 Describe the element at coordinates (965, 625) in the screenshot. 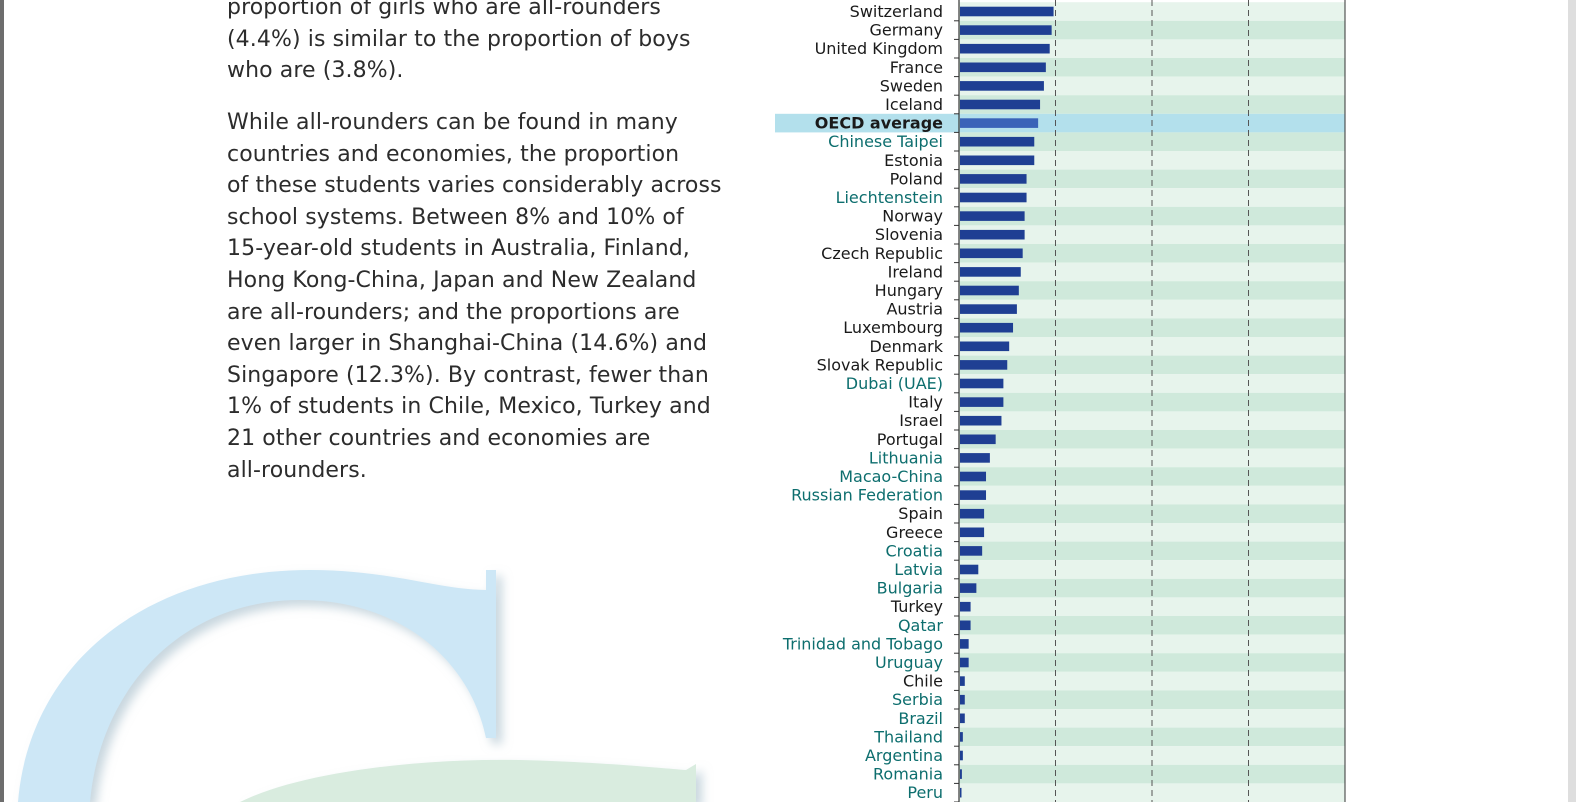

I see `bar-qatar` at that location.